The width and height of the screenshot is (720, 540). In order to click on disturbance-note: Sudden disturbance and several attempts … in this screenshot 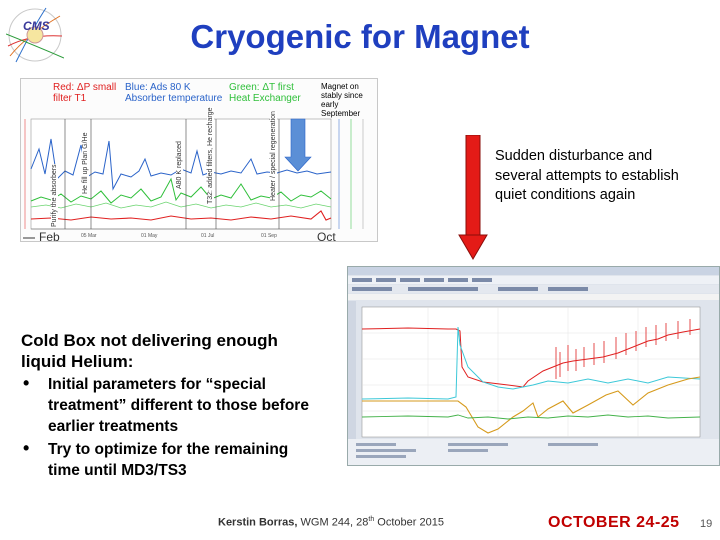, I will do `click(587, 175)`.